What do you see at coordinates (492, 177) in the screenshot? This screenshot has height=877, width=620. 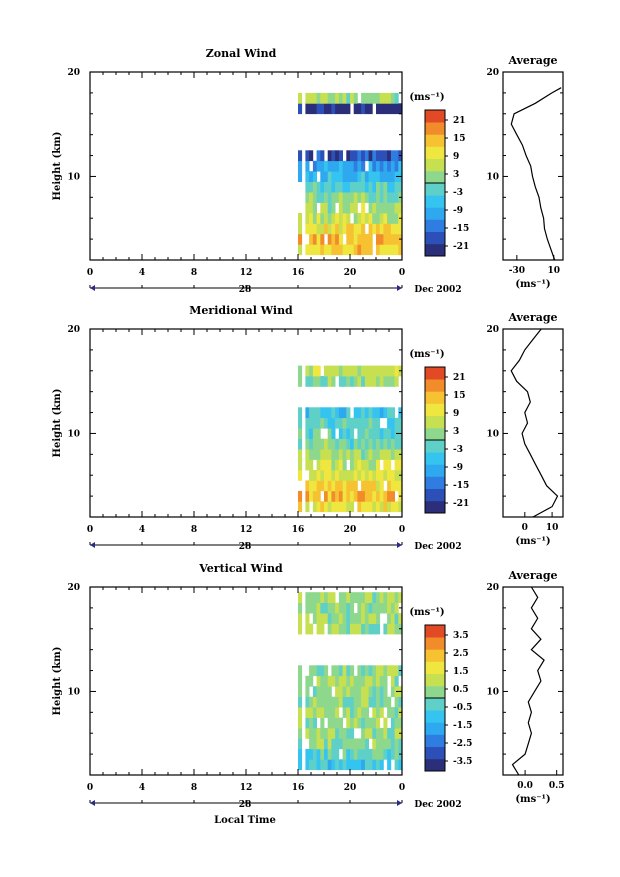 I see `average-y-tick-label: 10` at bounding box center [492, 177].